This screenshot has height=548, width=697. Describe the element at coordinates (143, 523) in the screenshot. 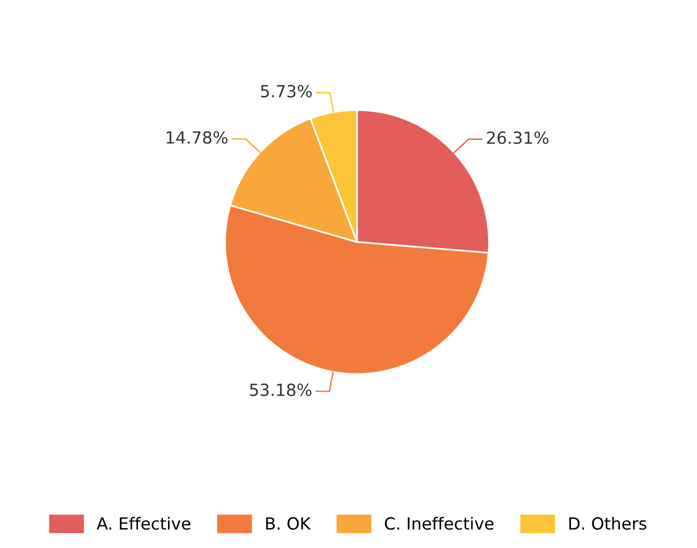

I see `legend-label: A. Effective` at that location.